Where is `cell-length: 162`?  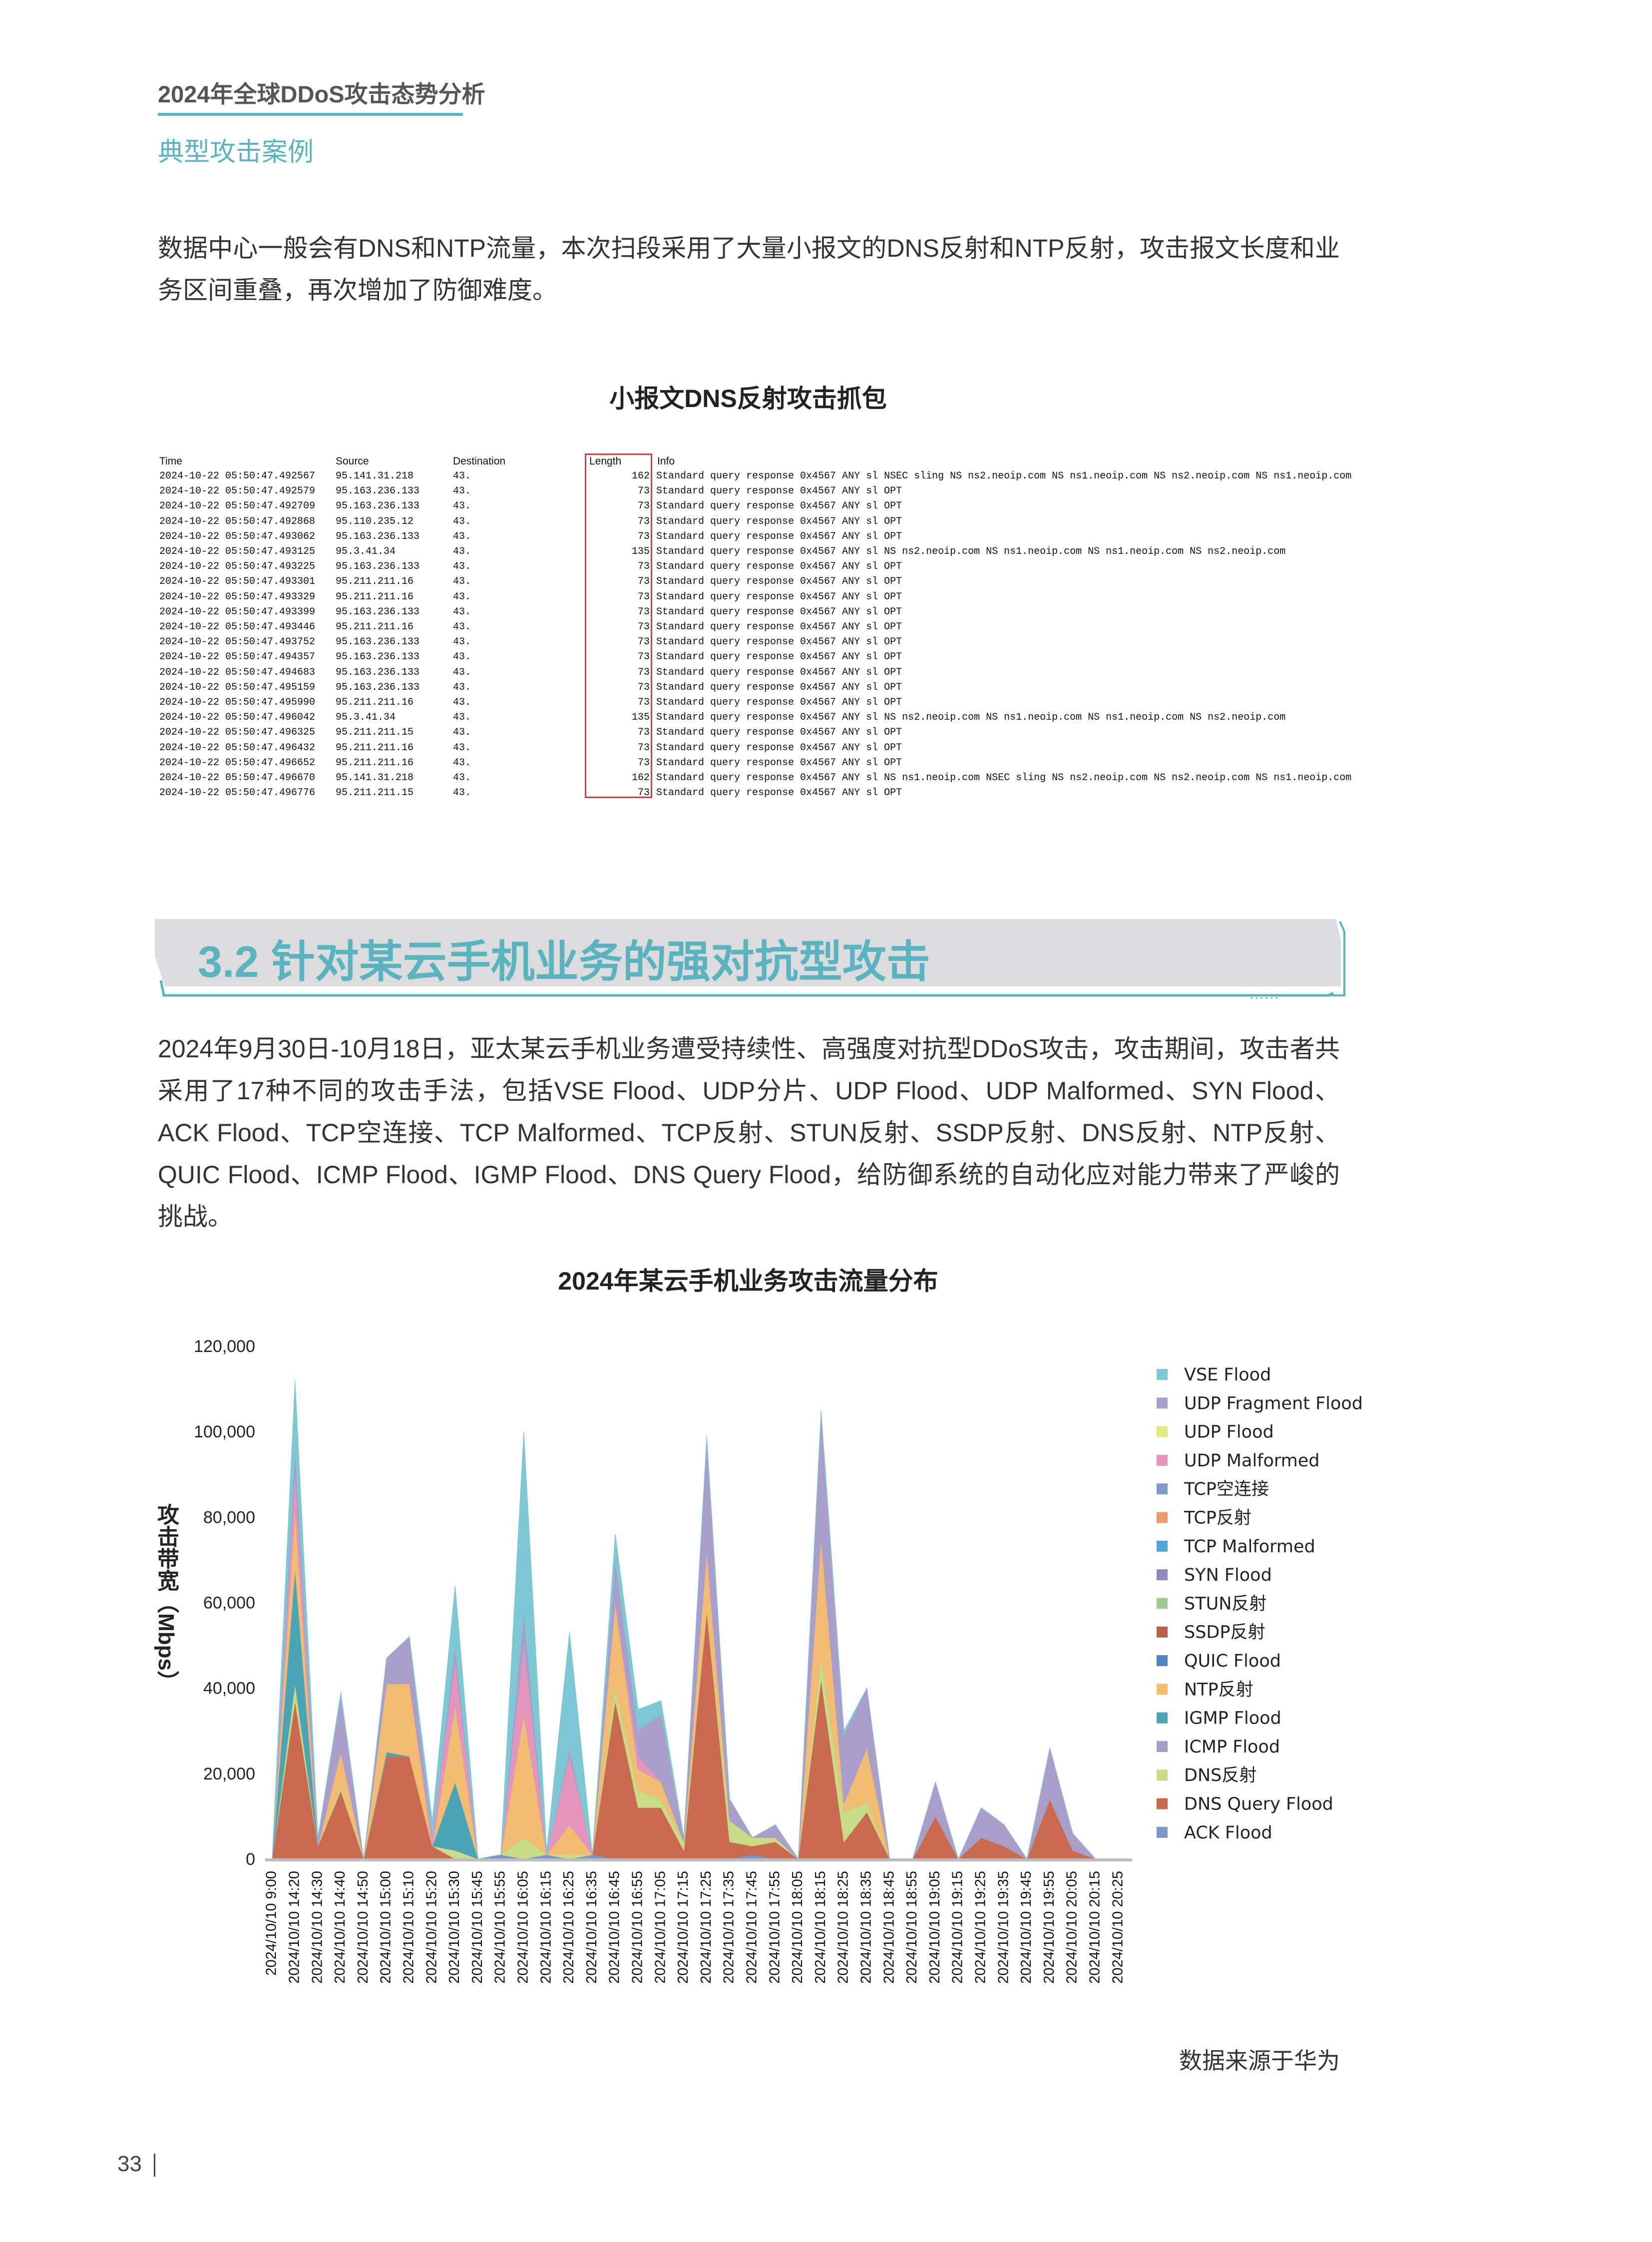
cell-length: 162 is located at coordinates (640, 778).